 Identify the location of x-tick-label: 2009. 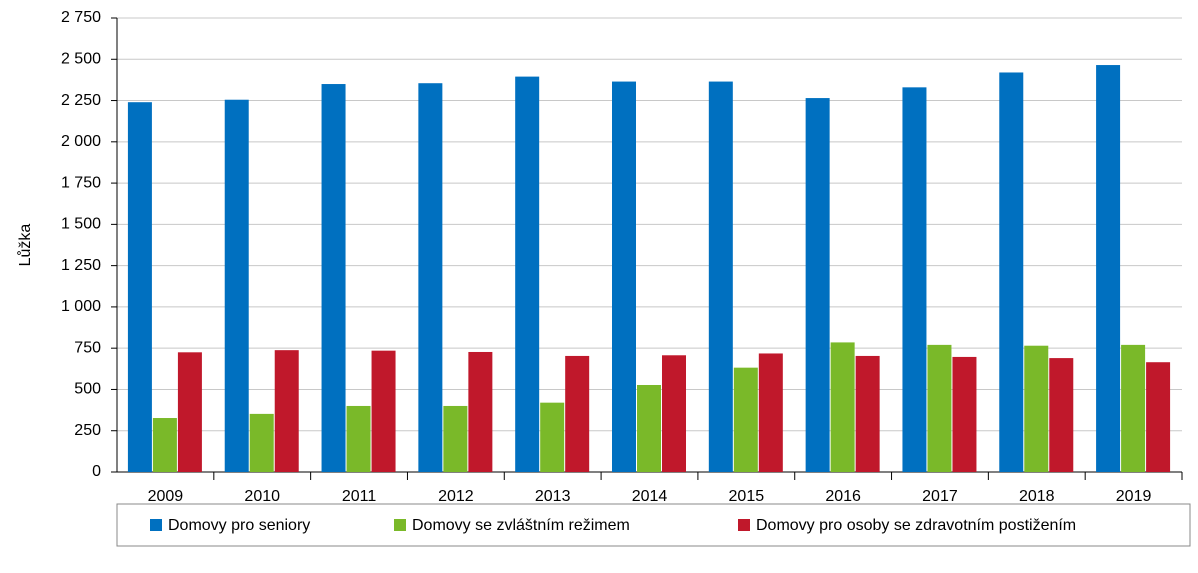
(166, 496).